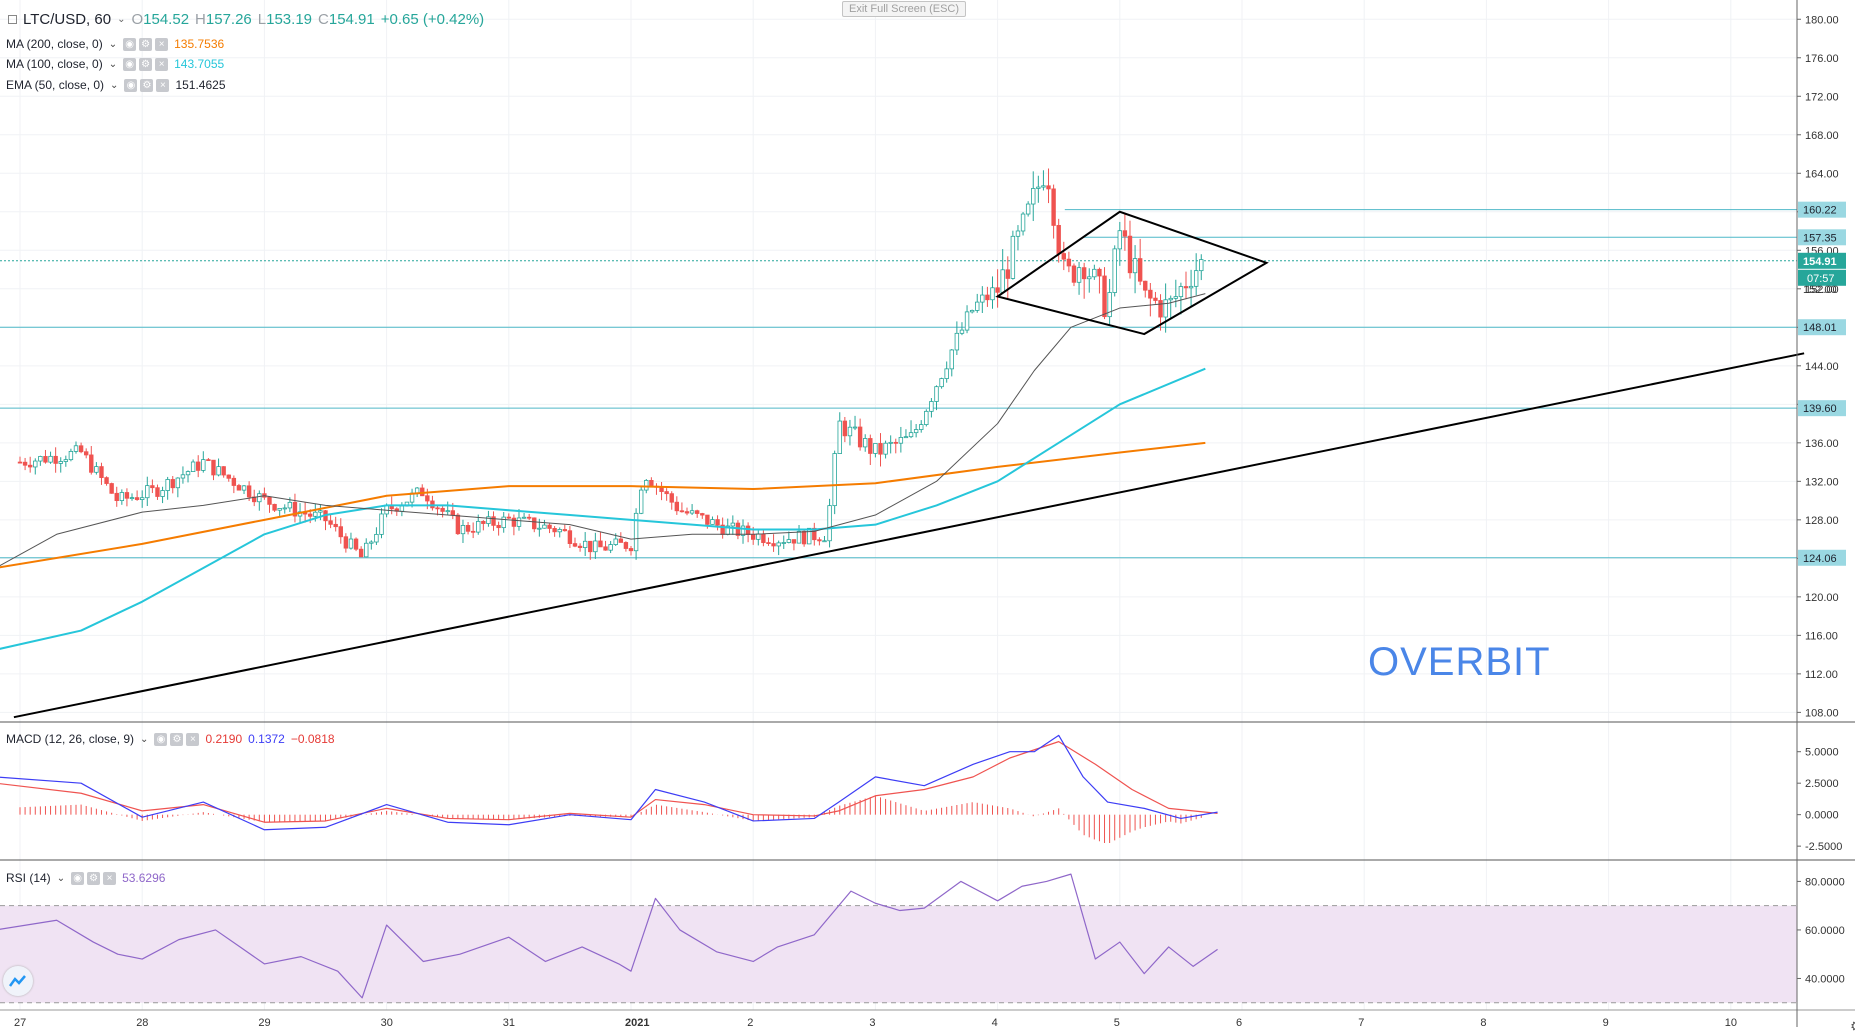  I want to click on x-tick-label: 10, so click(1731, 1022).